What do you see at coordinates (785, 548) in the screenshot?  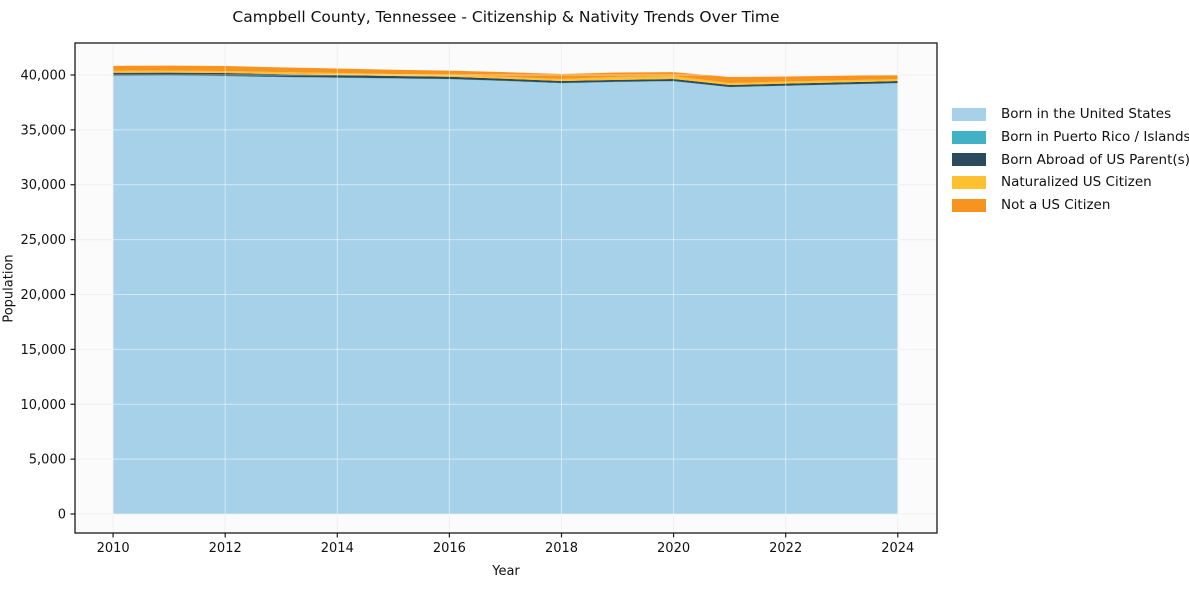 I see `x-tick-label: 2022` at bounding box center [785, 548].